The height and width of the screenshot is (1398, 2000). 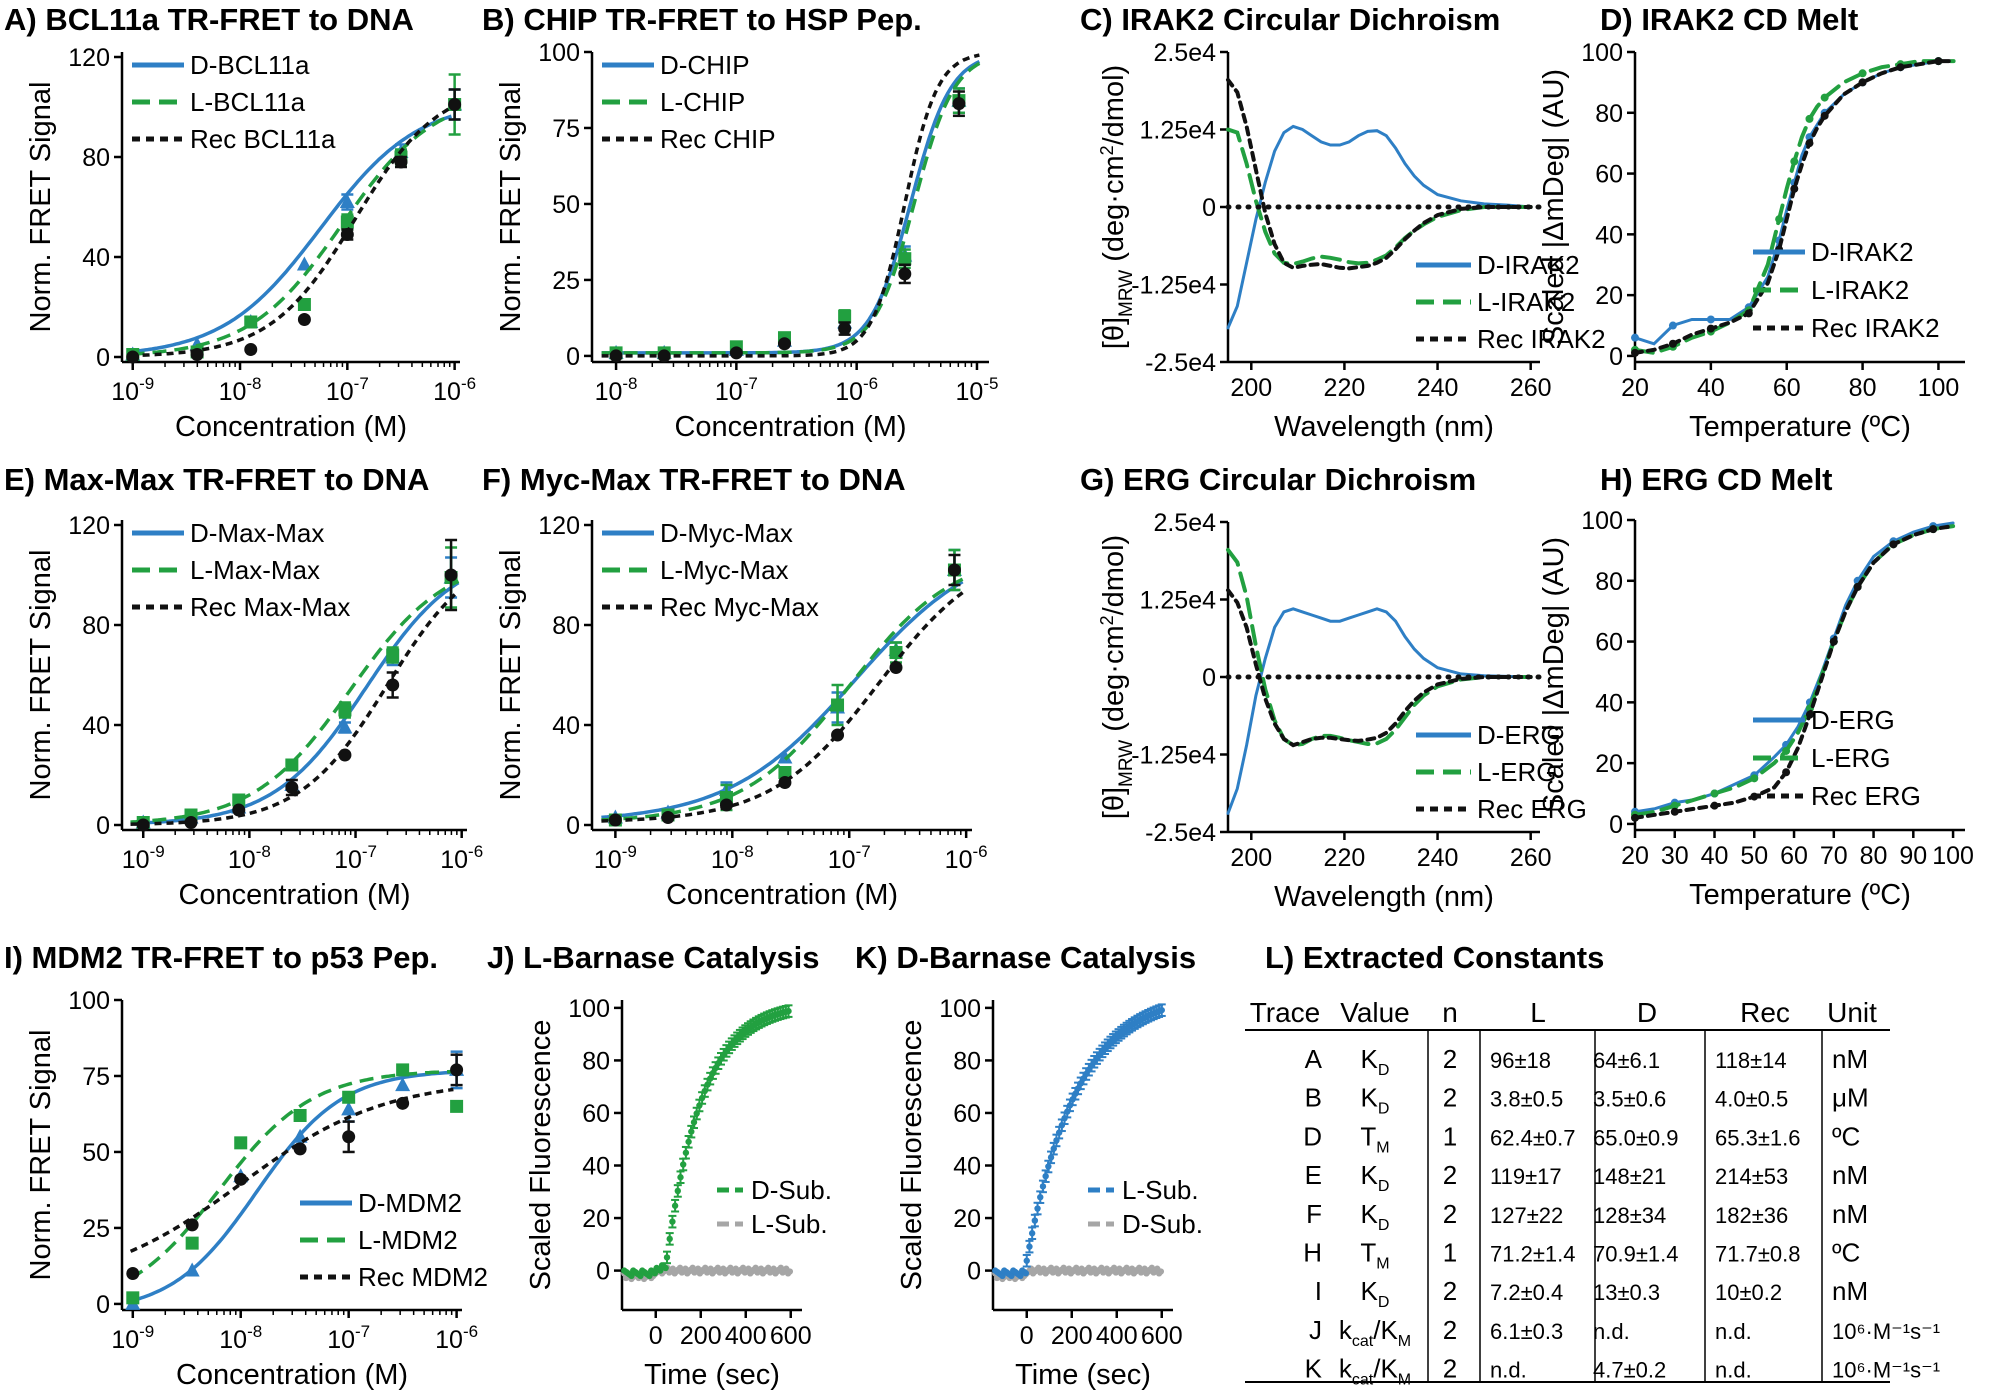 I want to click on y-tick-label: 2.5e4, so click(x=1184, y=53).